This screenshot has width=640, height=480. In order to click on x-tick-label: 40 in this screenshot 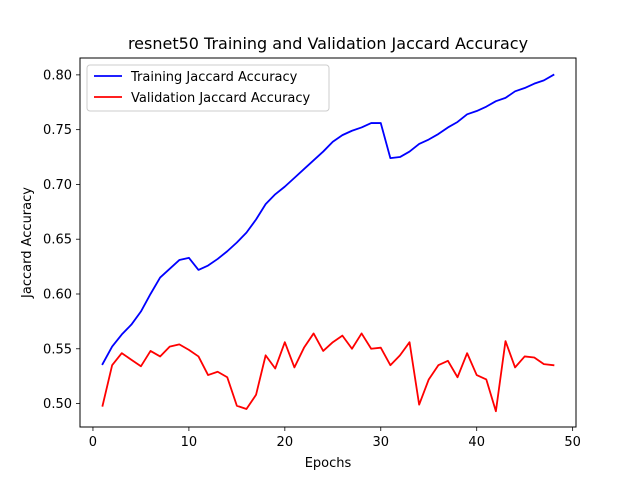, I will do `click(476, 442)`.